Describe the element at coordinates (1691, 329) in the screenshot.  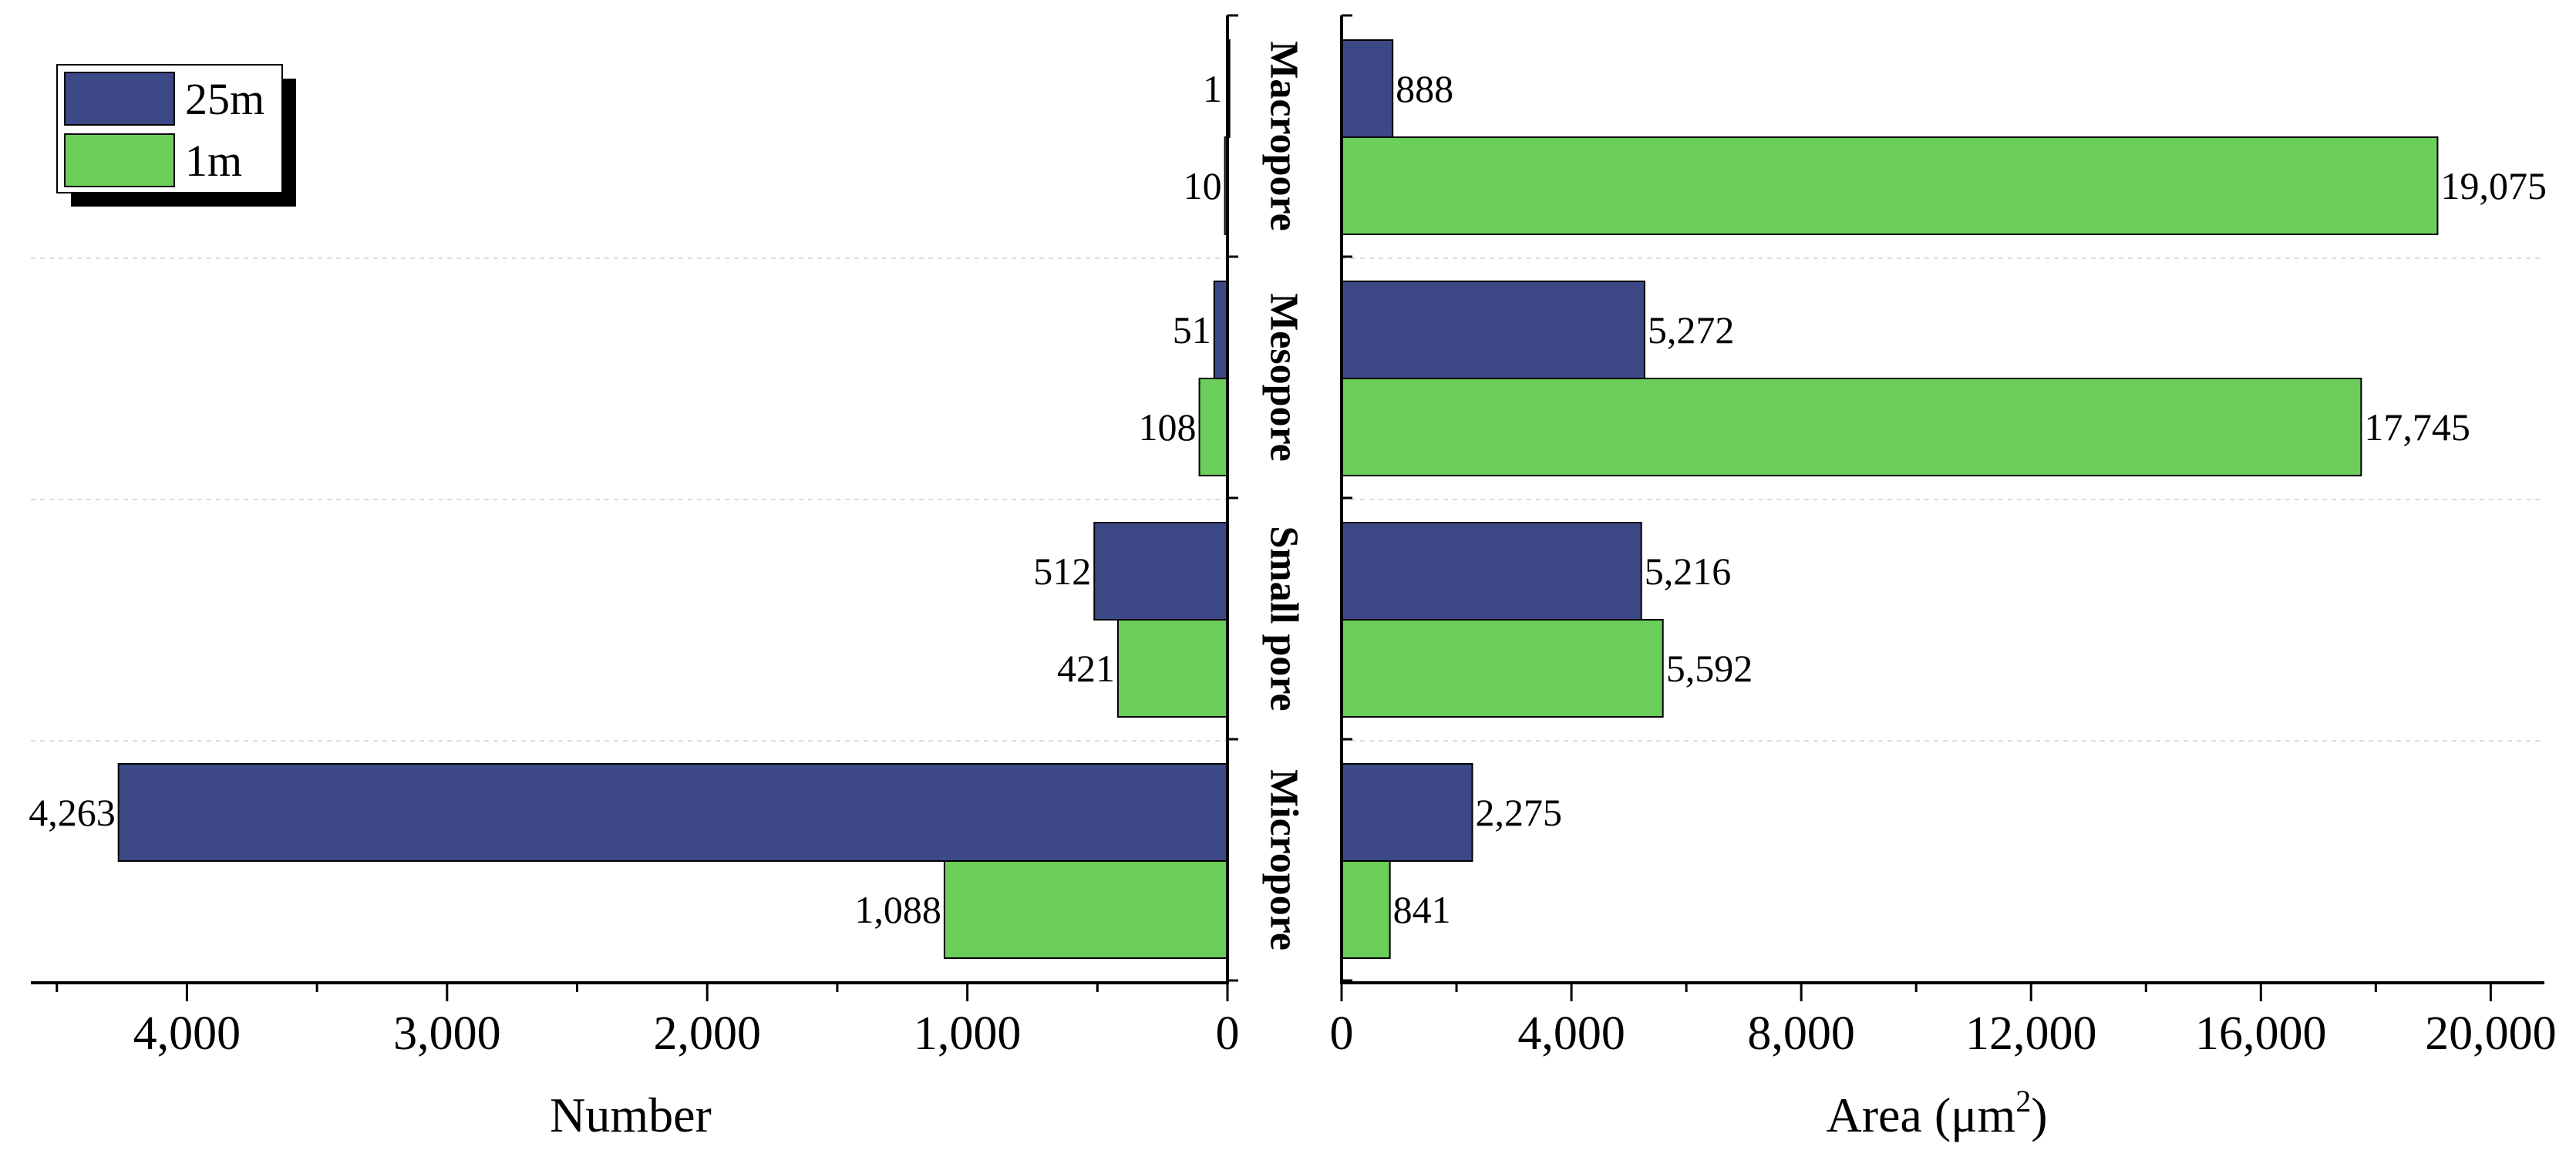
I see `value-label-area-mesopore-25m: 5,272` at that location.